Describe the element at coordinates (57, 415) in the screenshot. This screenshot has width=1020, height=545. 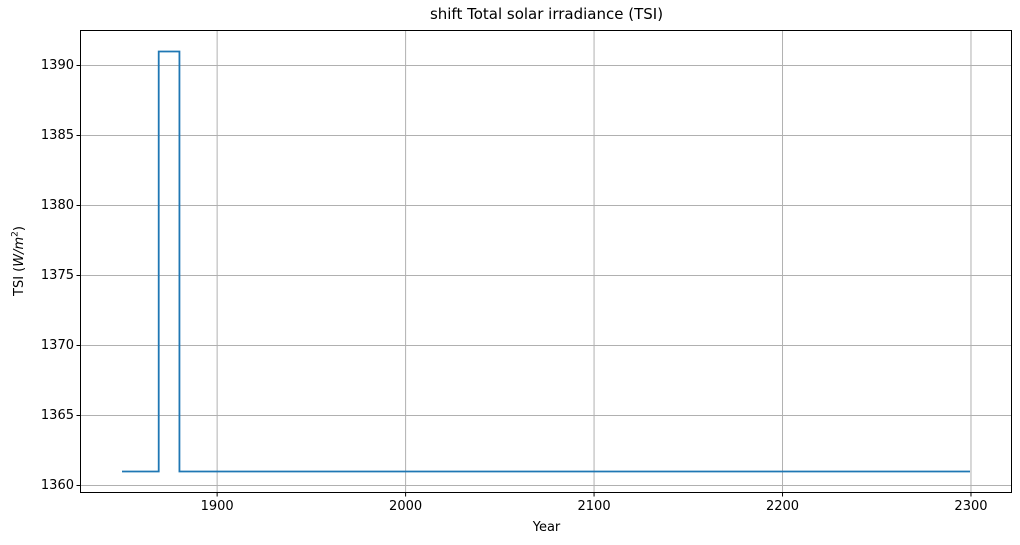
I see `y-tick-label: 1365` at that location.